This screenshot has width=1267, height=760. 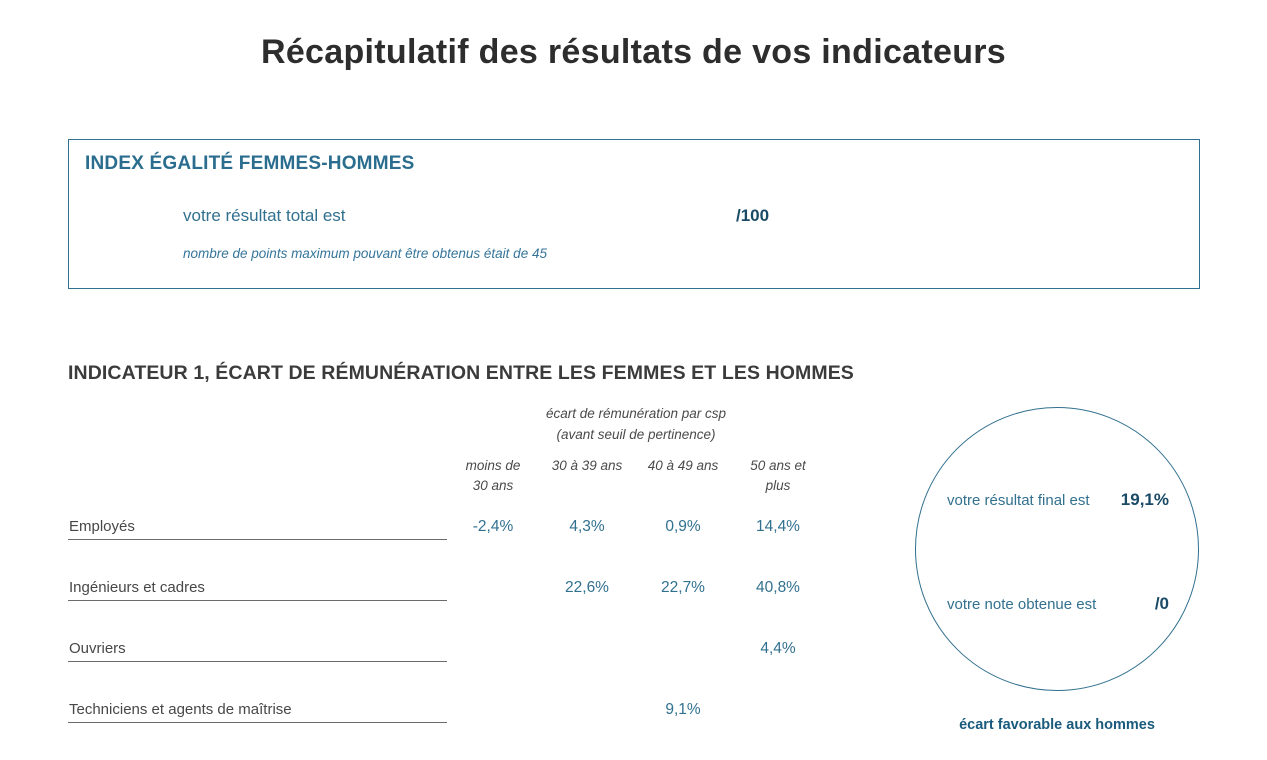 What do you see at coordinates (1057, 725) in the screenshot?
I see `gap-direction-caption: écart favorable aux hommes` at bounding box center [1057, 725].